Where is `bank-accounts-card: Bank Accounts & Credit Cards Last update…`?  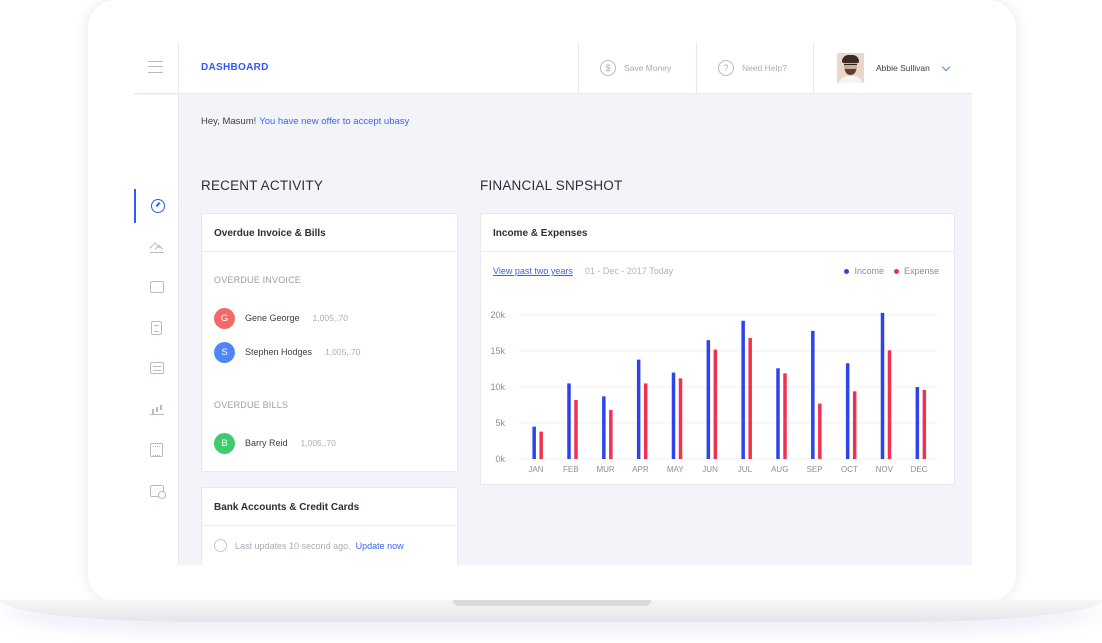
bank-accounts-card: Bank Accounts & Credit Cards Last update… is located at coordinates (329, 526).